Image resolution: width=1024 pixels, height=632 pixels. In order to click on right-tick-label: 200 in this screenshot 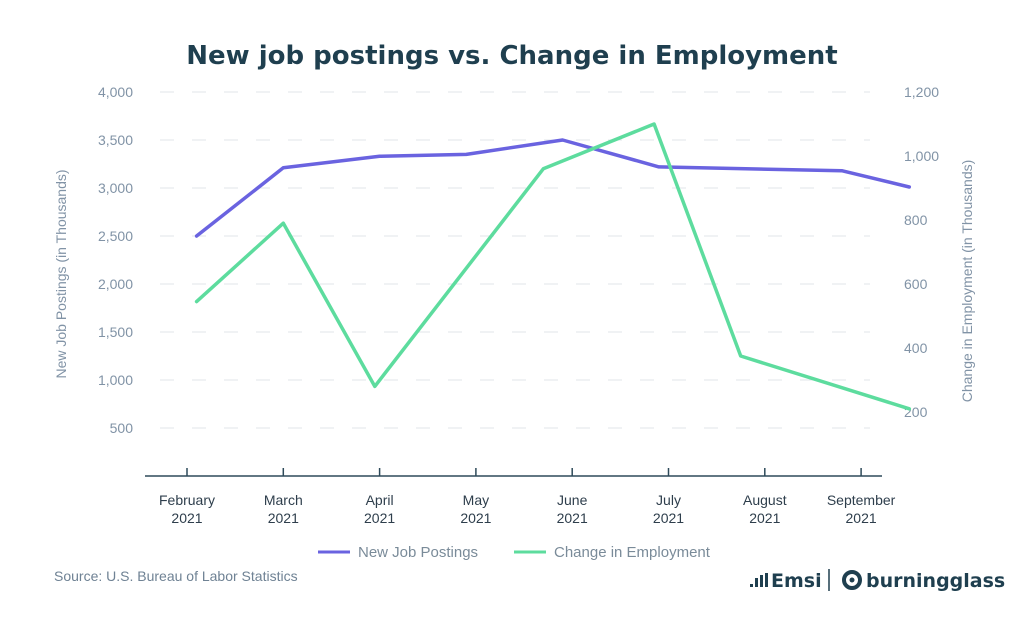, I will do `click(916, 412)`.